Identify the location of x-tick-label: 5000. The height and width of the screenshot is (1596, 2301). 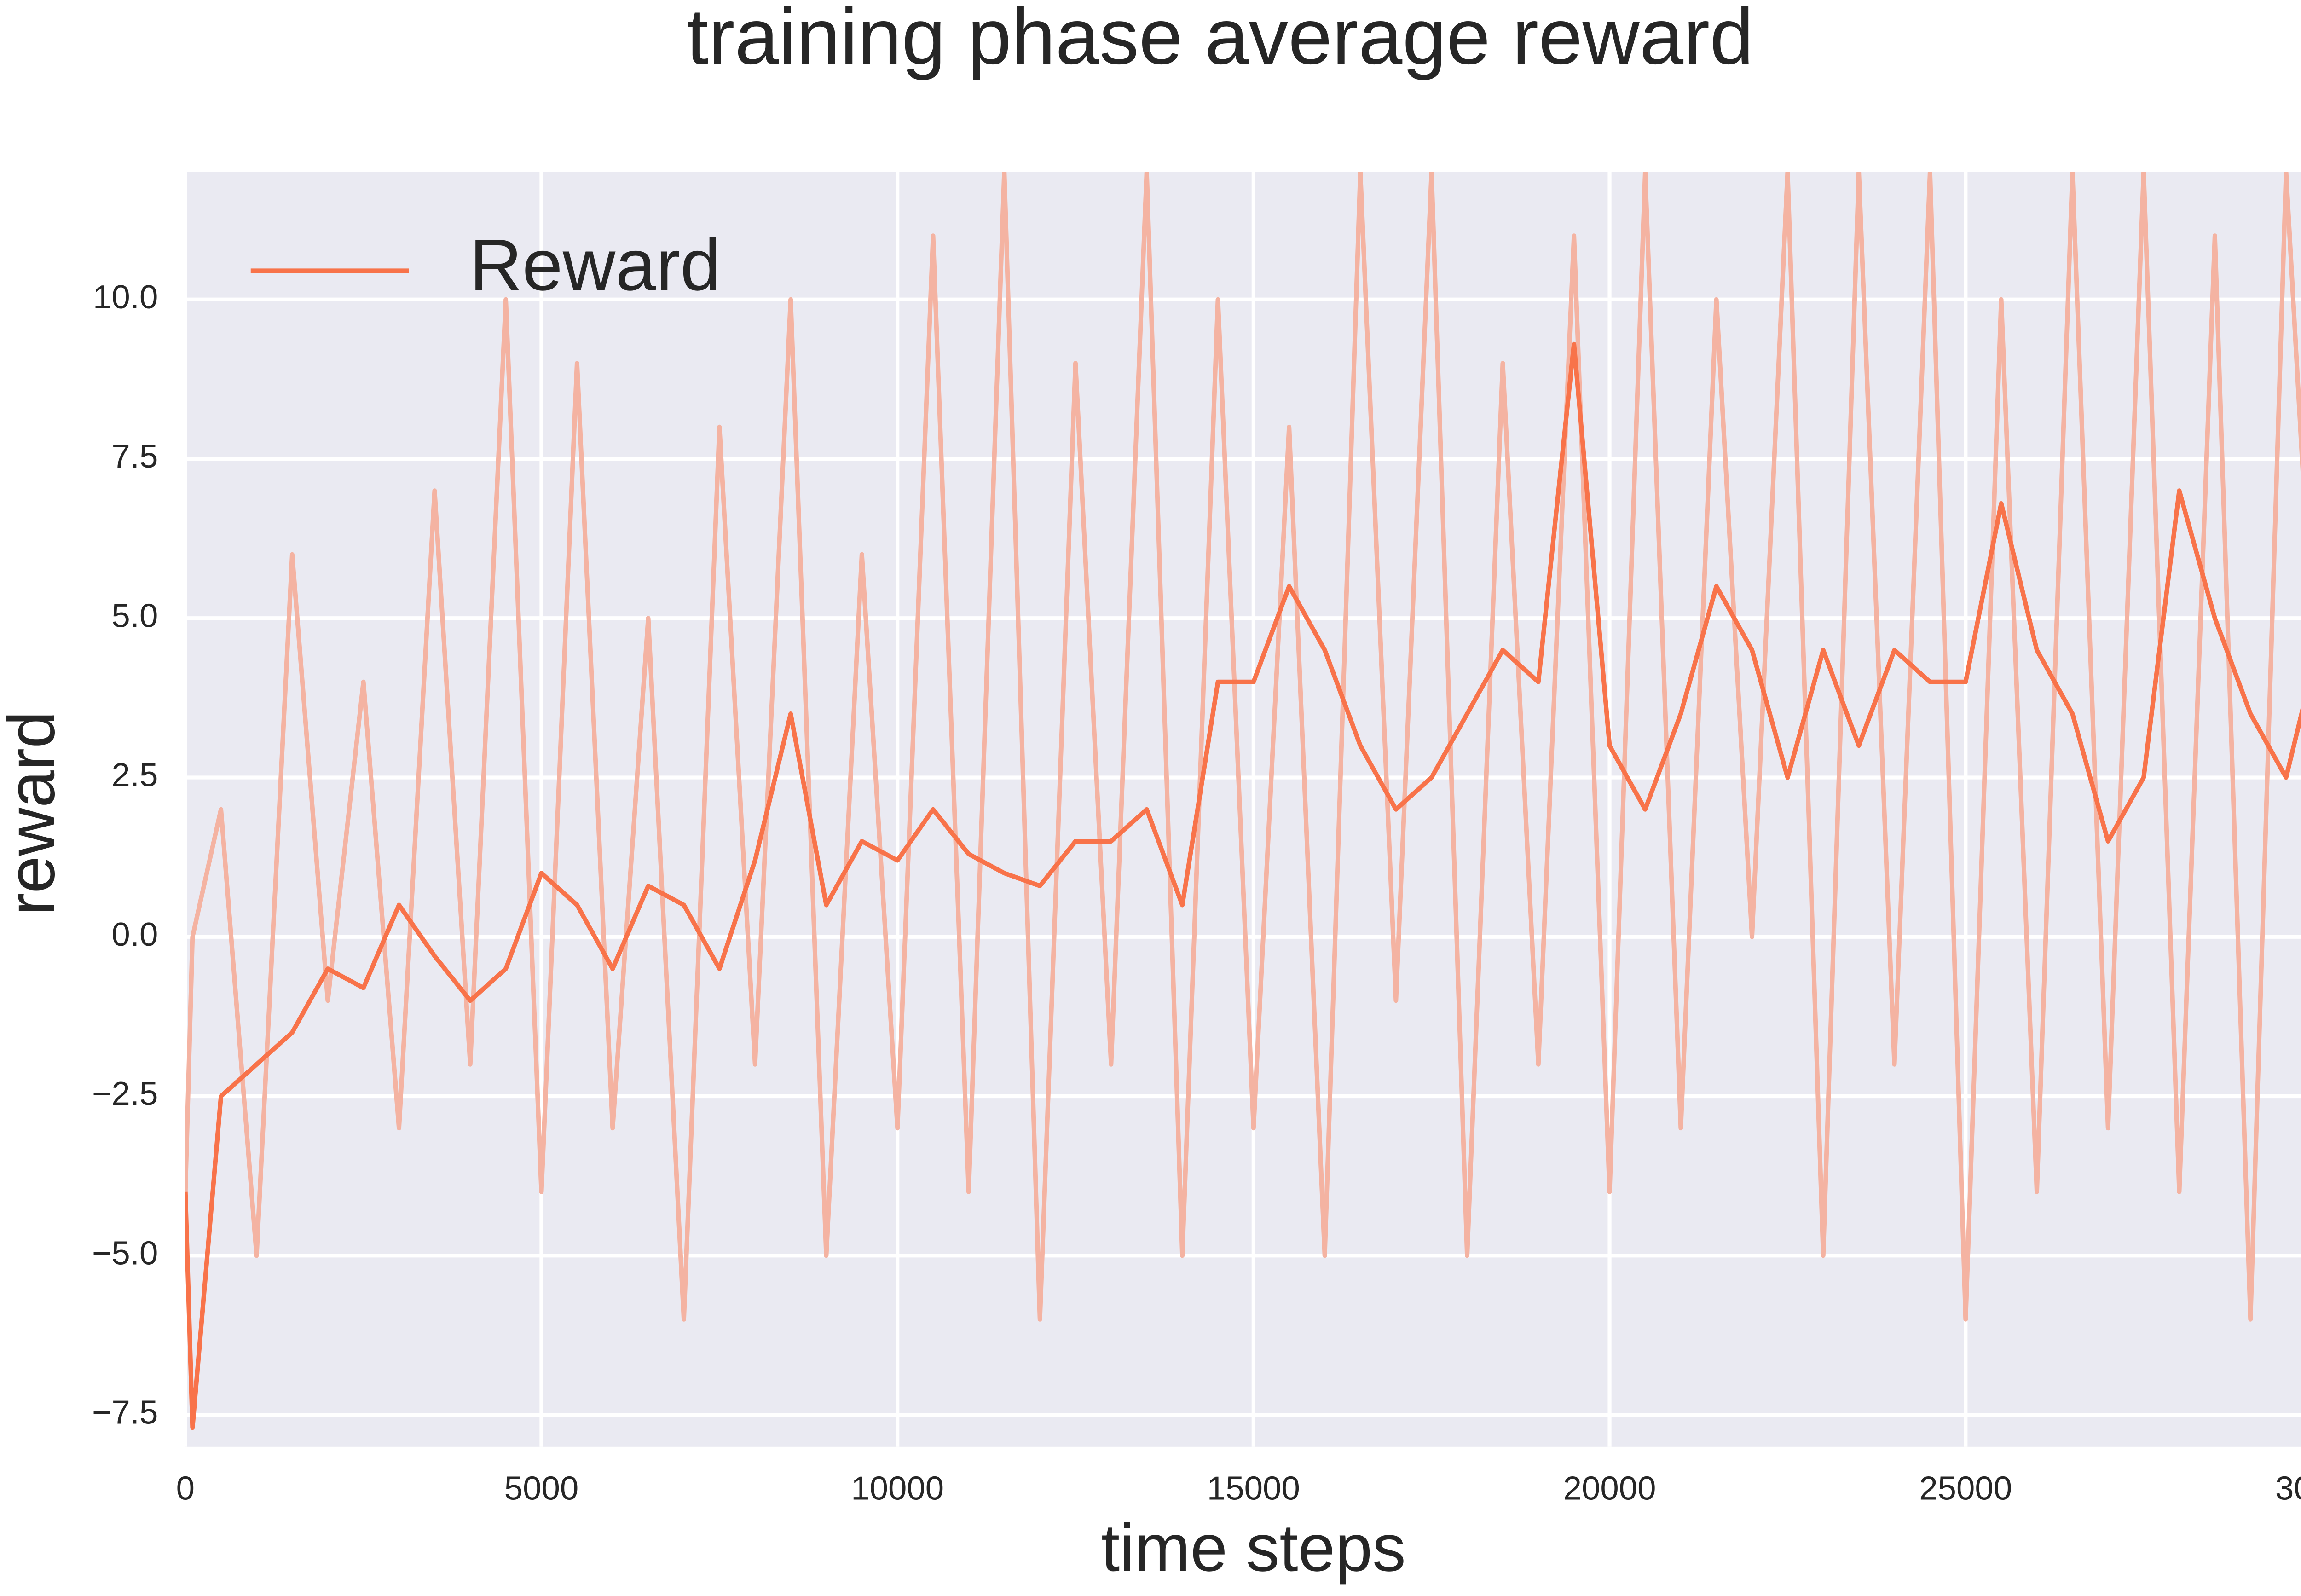
(542, 1489).